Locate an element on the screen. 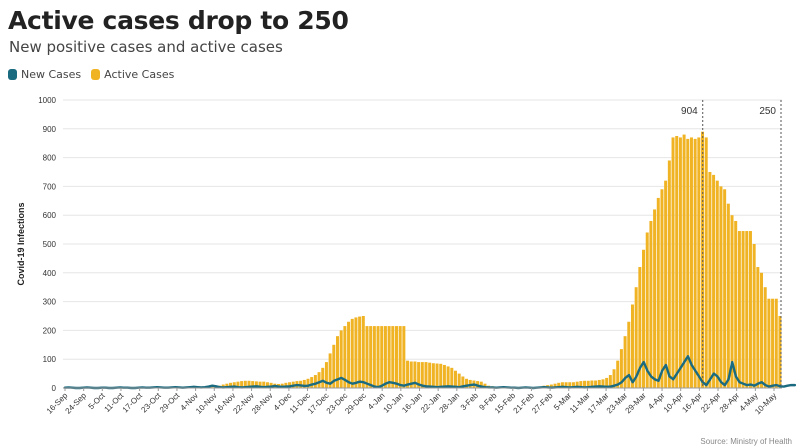 This screenshot has height=446, width=798. annotation-label: 904 is located at coordinates (689, 111).